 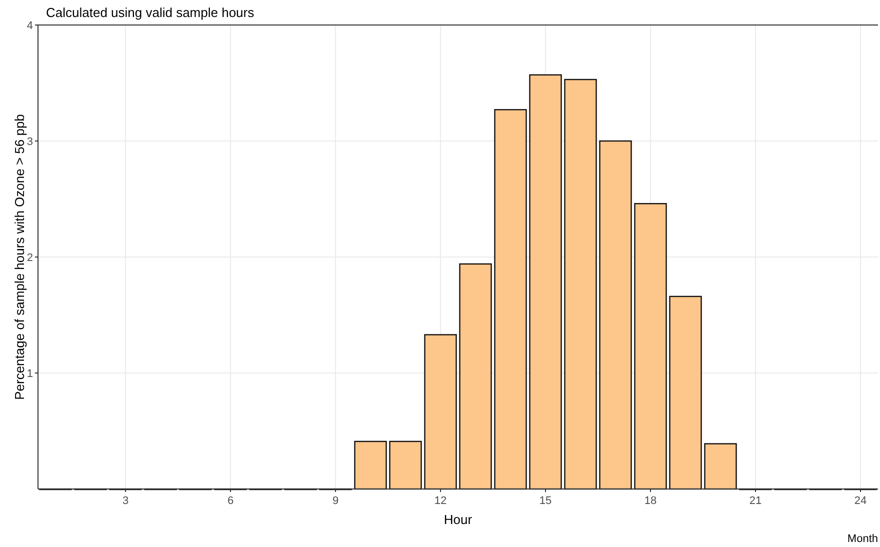 What do you see at coordinates (650, 501) in the screenshot?
I see `x-tick-label: 18` at bounding box center [650, 501].